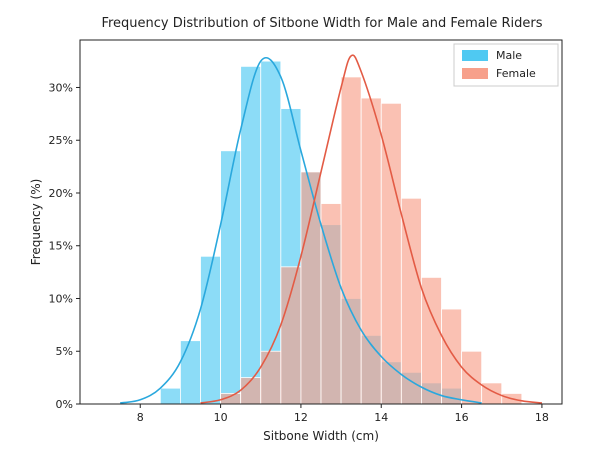 This screenshot has height=455, width=600. I want to click on x-tick-label-18: 18, so click(542, 417).